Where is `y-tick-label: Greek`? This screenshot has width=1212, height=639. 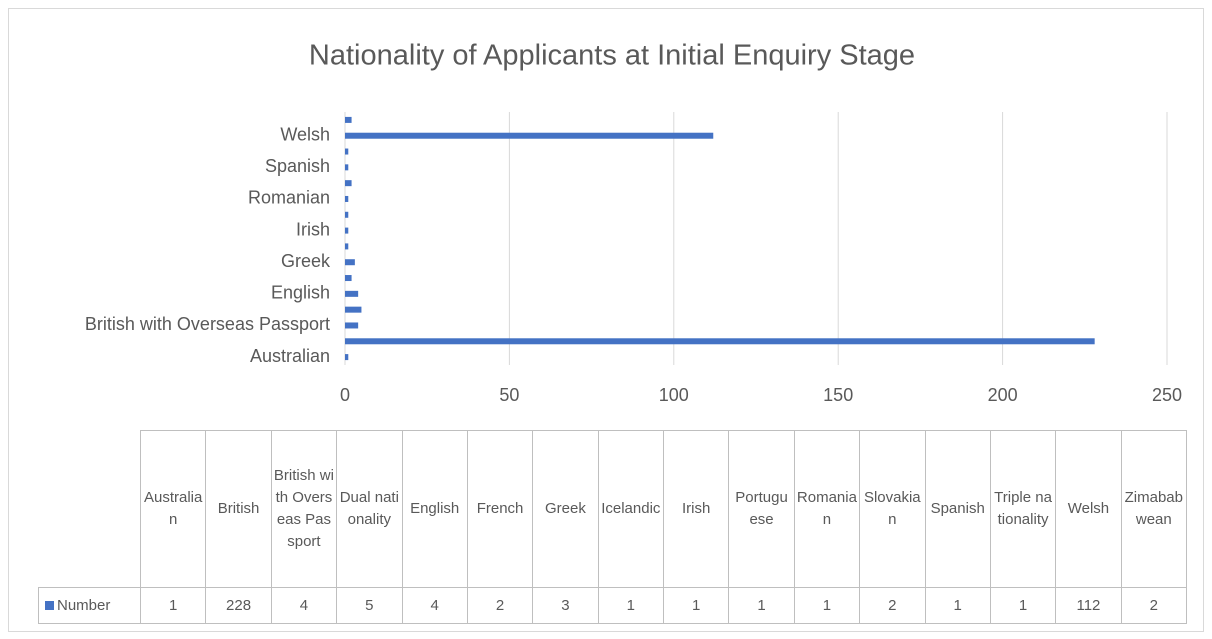
y-tick-label: Greek is located at coordinates (306, 261).